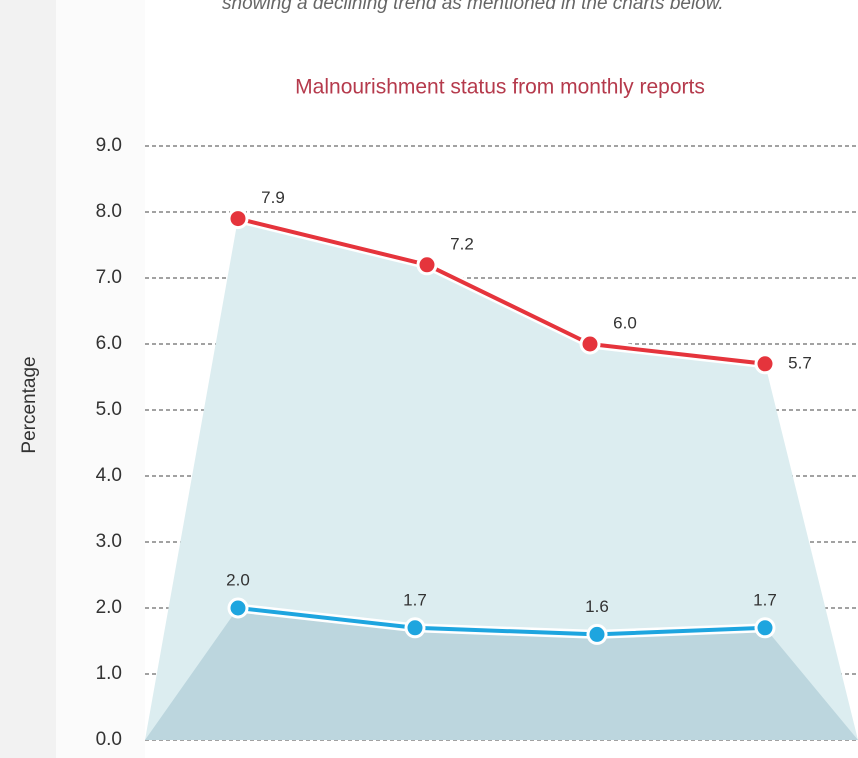  I want to click on y-tick-label: 8.0, so click(109, 211).